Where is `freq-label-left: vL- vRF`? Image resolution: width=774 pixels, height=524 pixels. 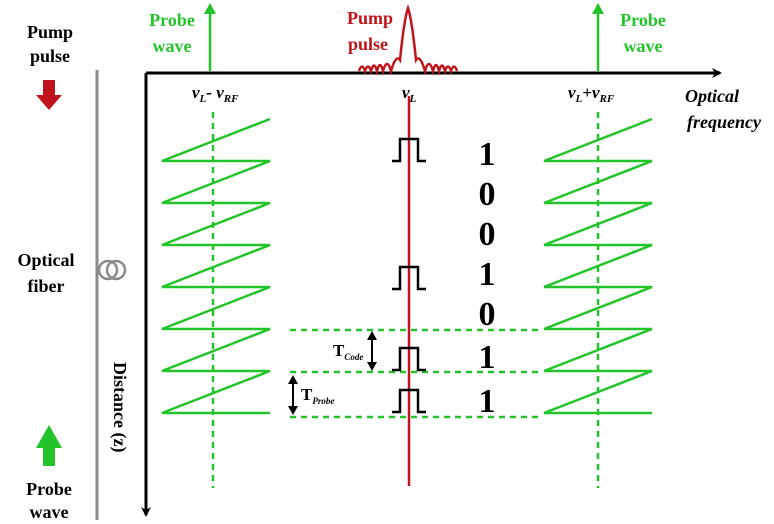 freq-label-left: vL- vRF is located at coordinates (215, 94).